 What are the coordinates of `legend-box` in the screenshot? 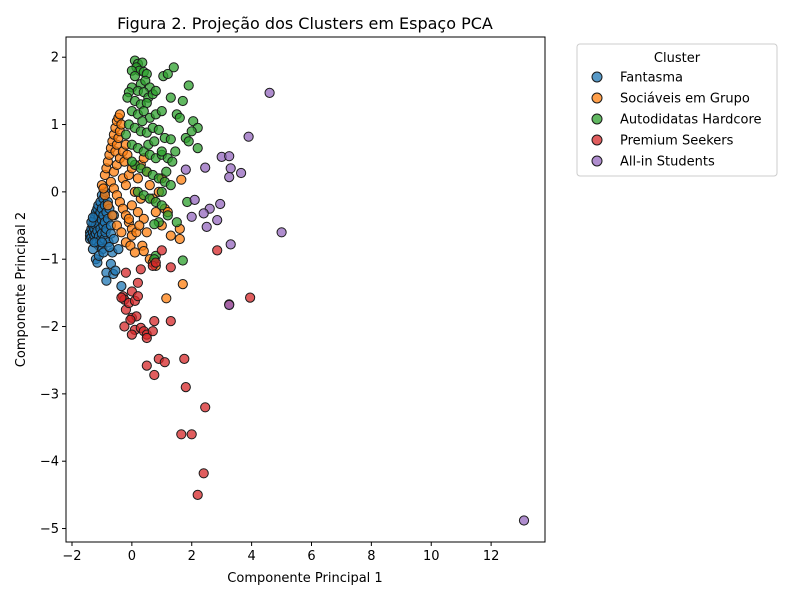 It's located at (677, 110).